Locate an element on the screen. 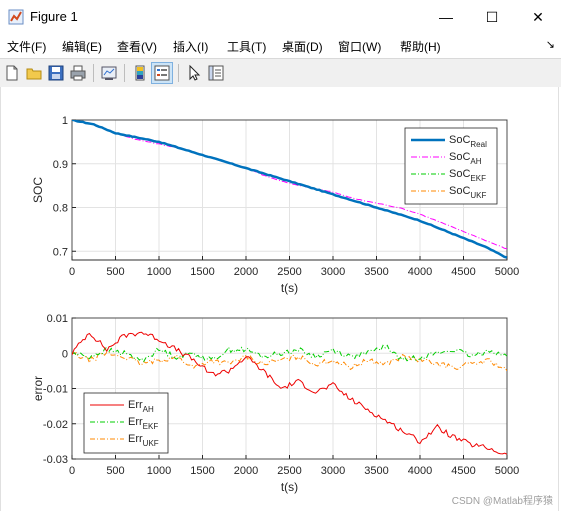 The height and width of the screenshot is (511, 561). legend-entry-subscript: Real is located at coordinates (478, 144).